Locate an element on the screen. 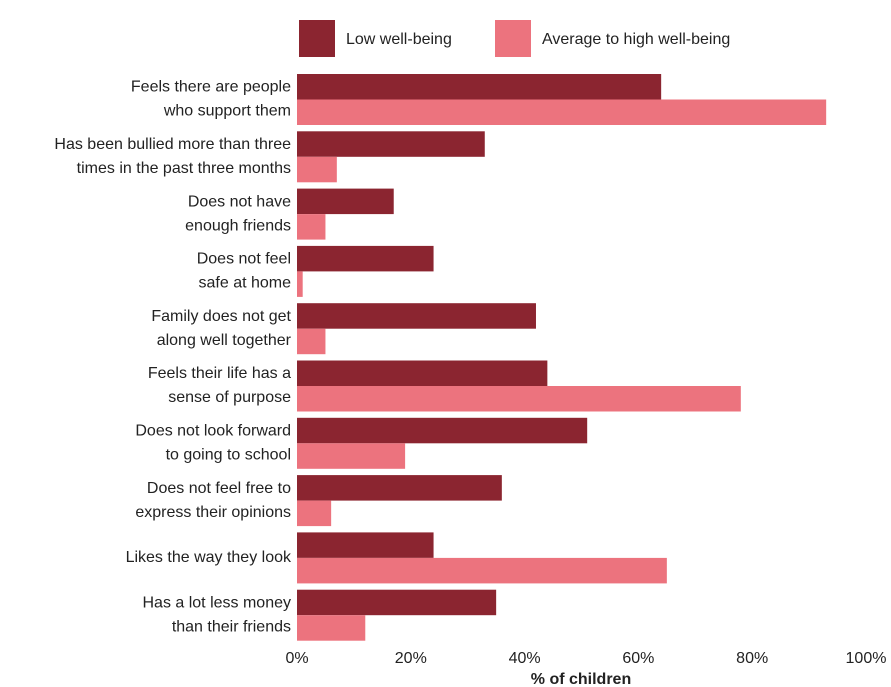  category-label: Does not have is located at coordinates (239, 201).